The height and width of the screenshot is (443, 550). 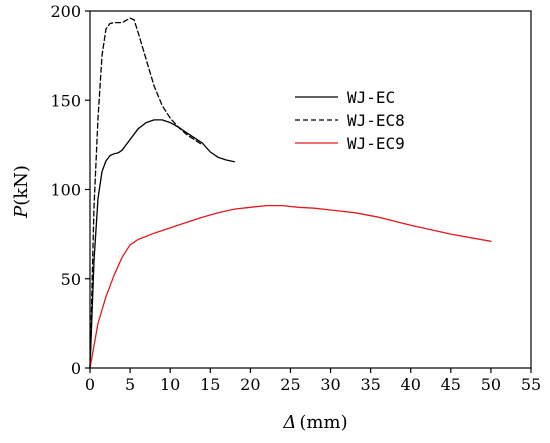 What do you see at coordinates (290, 384) in the screenshot?
I see `x-tick-label: 25` at bounding box center [290, 384].